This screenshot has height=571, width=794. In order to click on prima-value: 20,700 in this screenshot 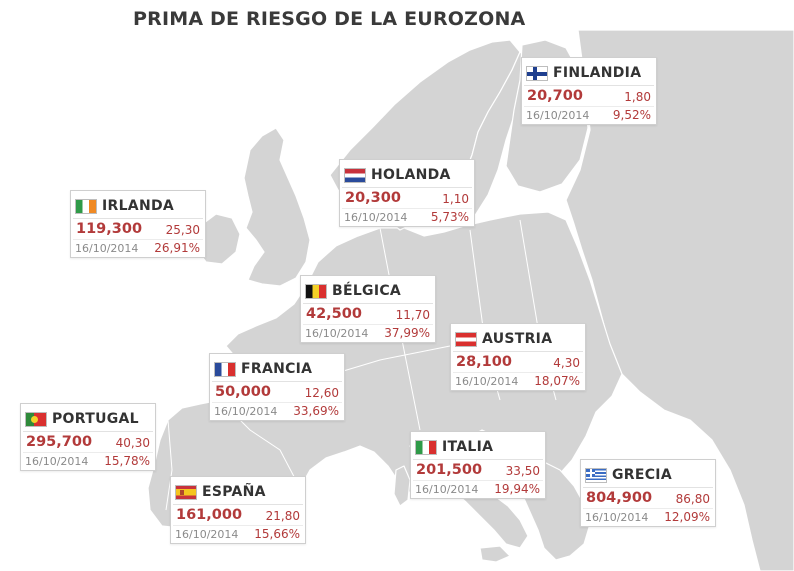, I will do `click(555, 96)`.